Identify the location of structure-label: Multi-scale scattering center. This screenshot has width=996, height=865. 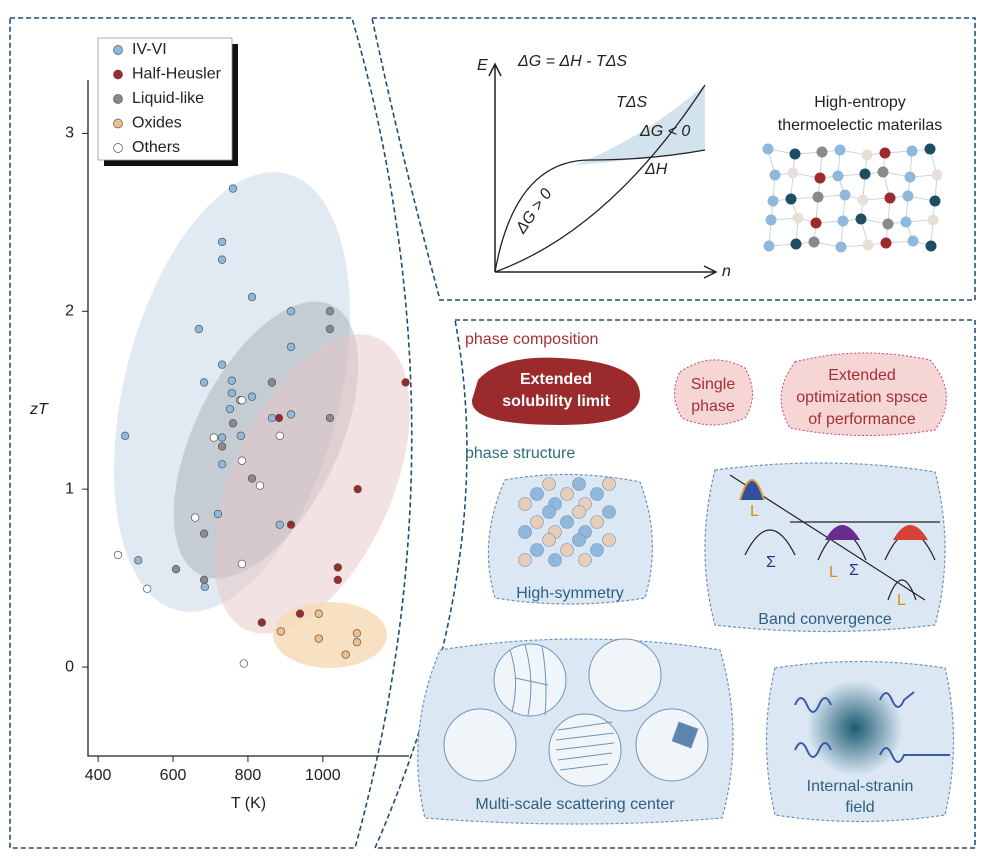
(575, 804).